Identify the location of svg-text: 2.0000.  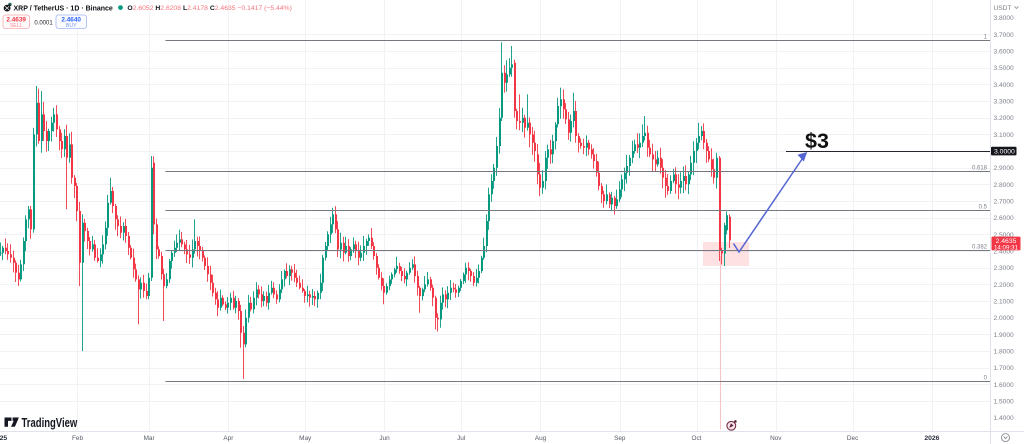
(1004, 318).